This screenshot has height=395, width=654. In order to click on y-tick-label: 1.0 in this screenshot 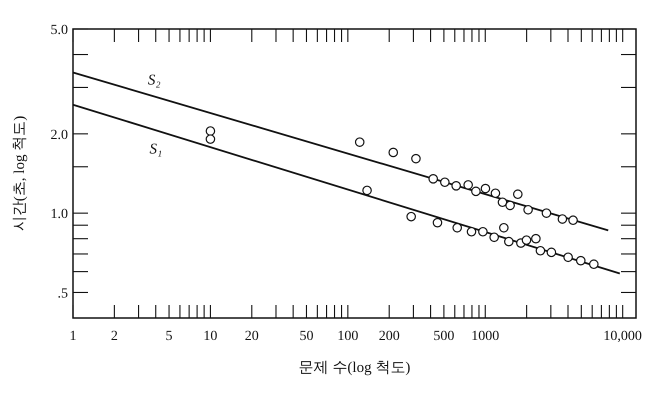, I will do `click(59, 214)`.